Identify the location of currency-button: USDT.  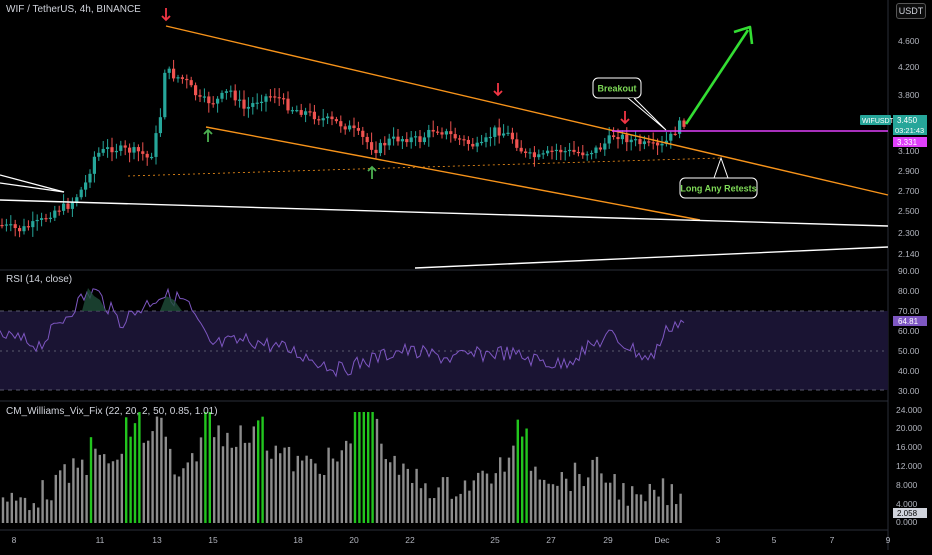
(911, 11).